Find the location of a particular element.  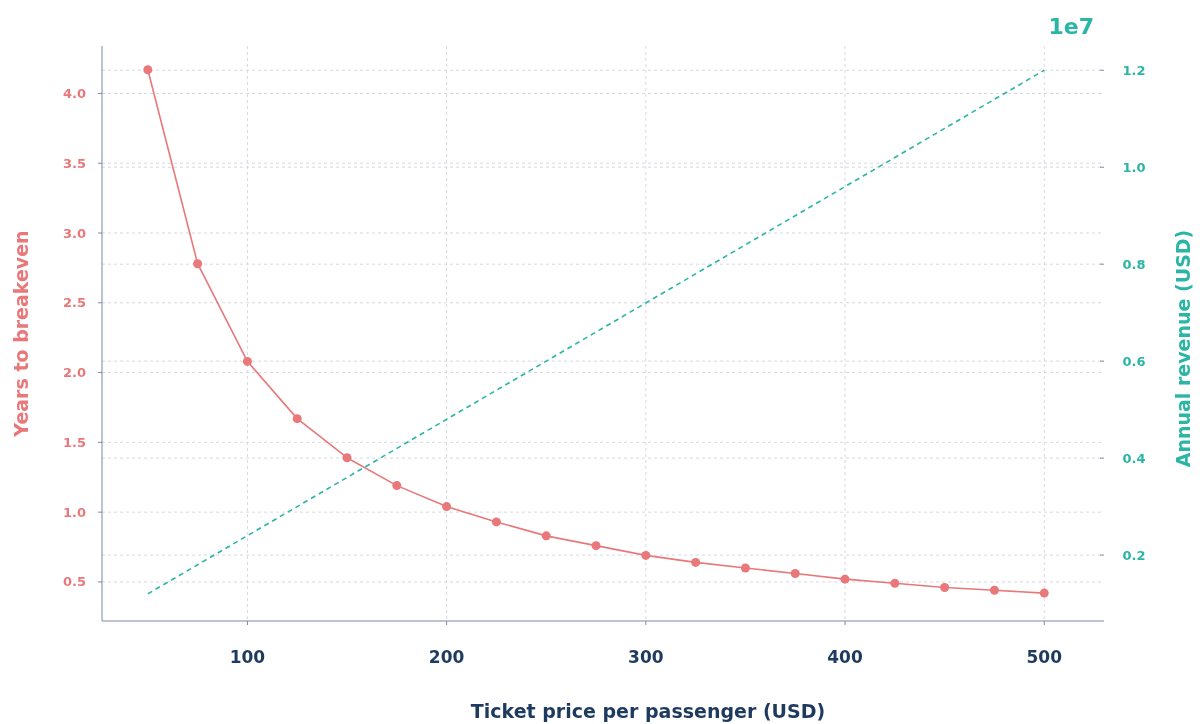

y2-tick-label: 1.0 is located at coordinates (1134, 167).